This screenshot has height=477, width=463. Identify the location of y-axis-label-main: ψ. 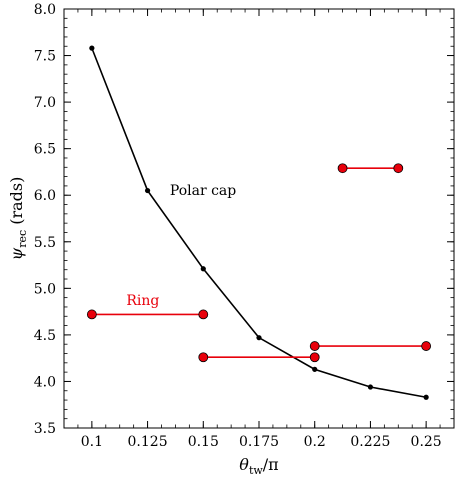
(16, 253).